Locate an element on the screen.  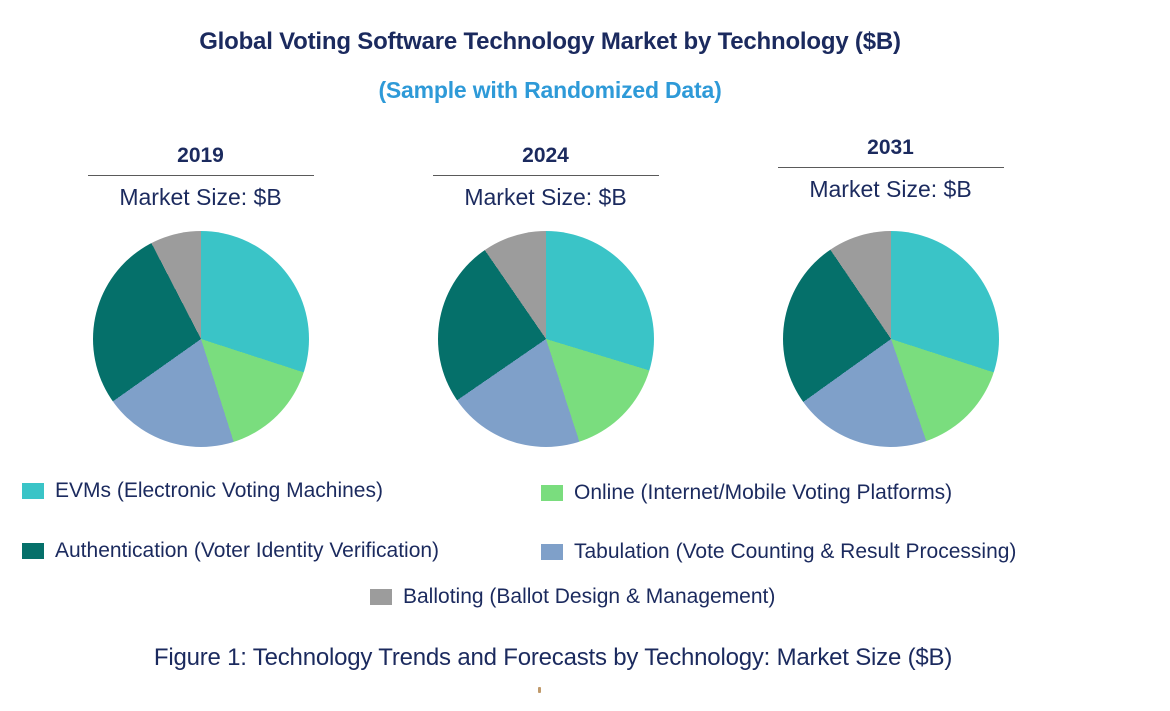
year-label-2024: 2024 is located at coordinates (545, 155).